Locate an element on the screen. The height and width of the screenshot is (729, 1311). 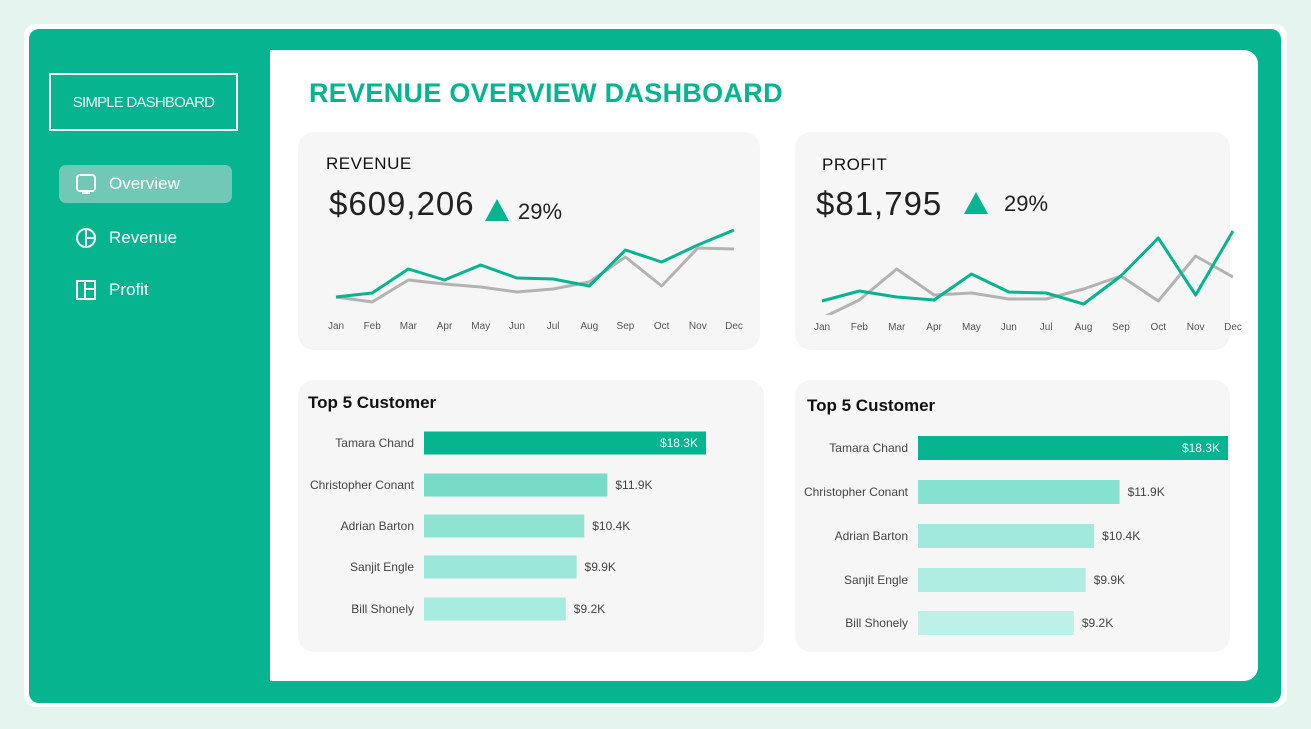
sidebar-item-label: Profit is located at coordinates (129, 289).